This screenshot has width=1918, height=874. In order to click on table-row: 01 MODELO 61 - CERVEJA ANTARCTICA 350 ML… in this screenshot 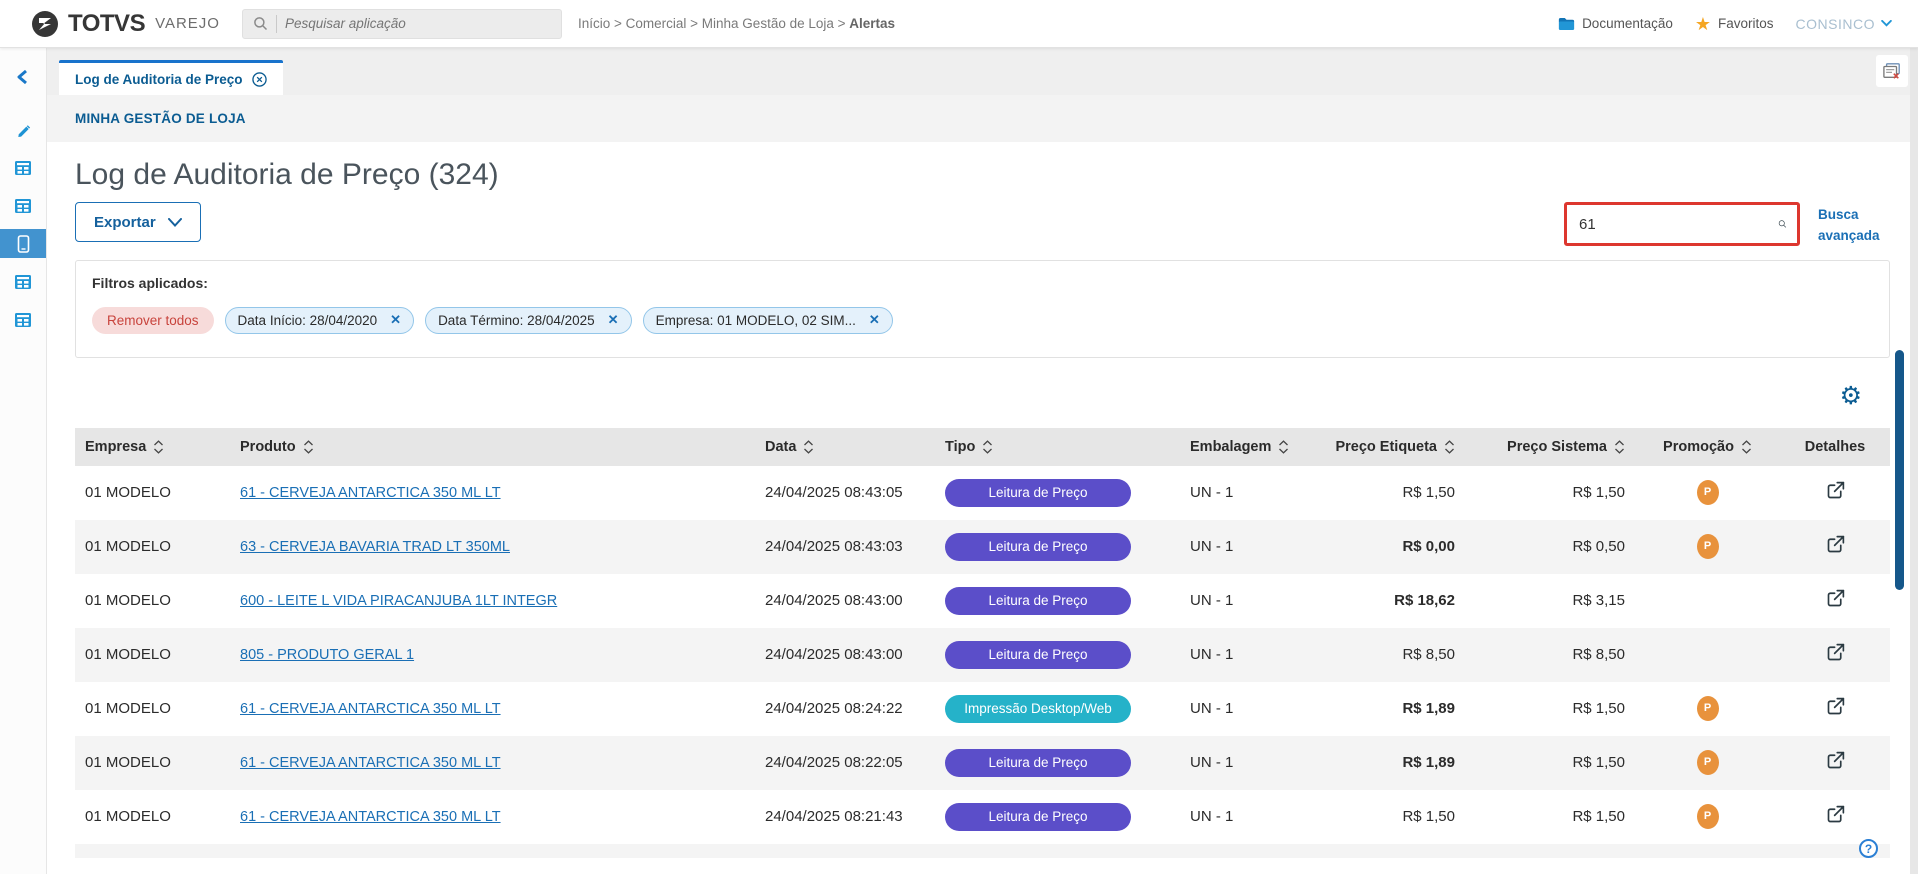, I will do `click(982, 493)`.